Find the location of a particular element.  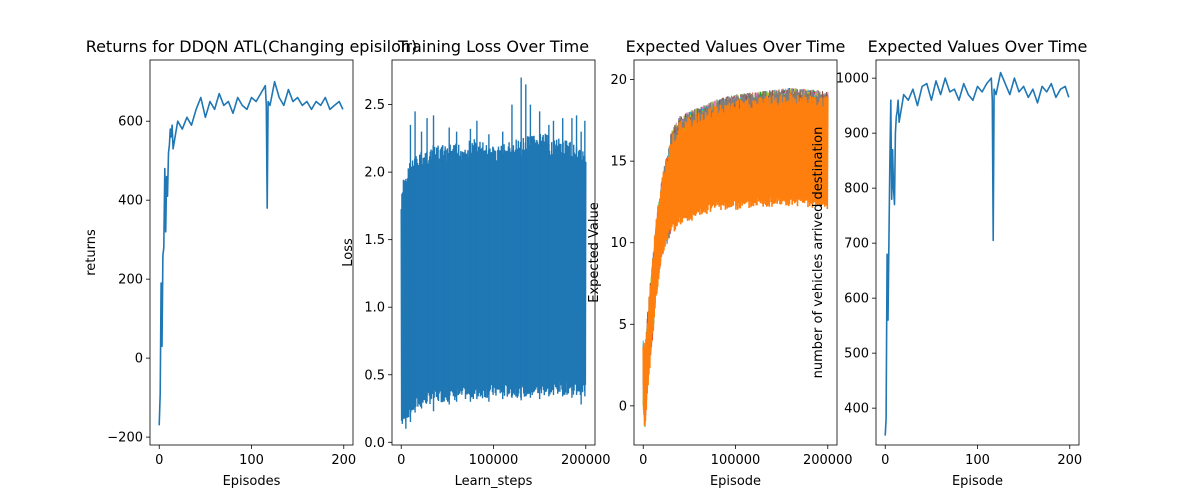

y-tick-label: 2.5 is located at coordinates (374, 105).